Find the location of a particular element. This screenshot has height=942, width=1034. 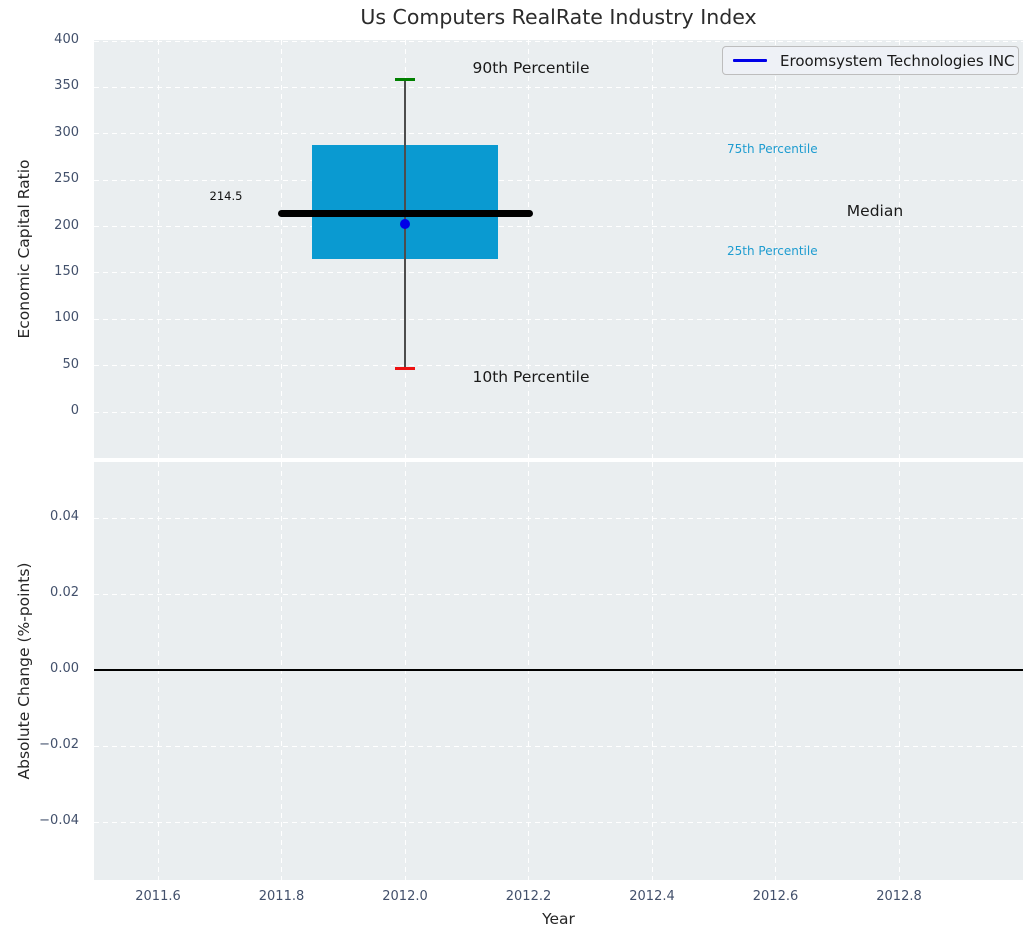

y-tick-label: −0.04 is located at coordinates (59, 820).